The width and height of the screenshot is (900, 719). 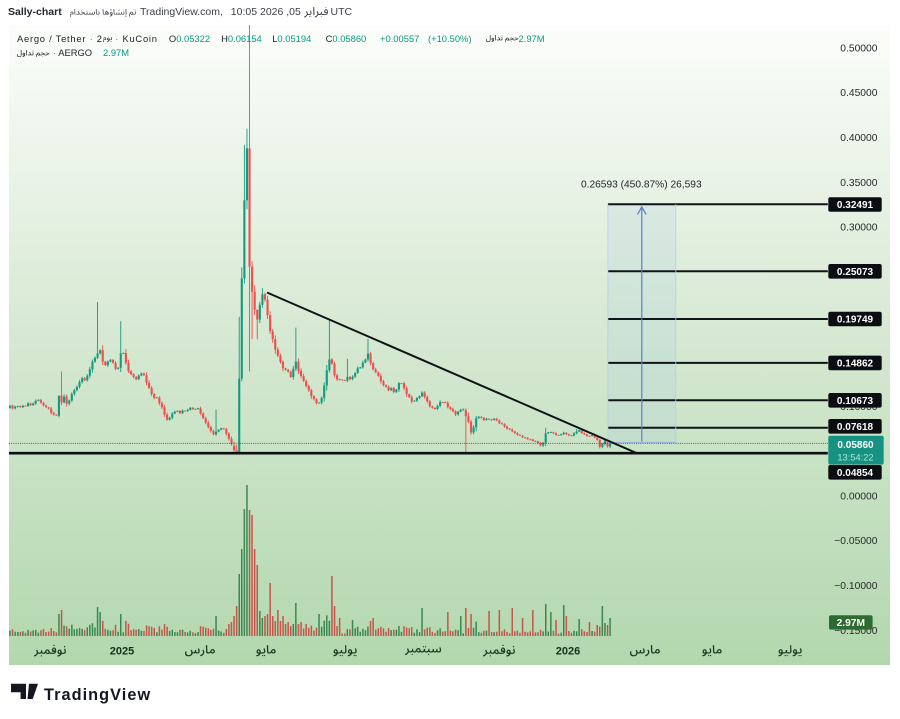 I want to click on svg-text: 0.32491, so click(x=855, y=205).